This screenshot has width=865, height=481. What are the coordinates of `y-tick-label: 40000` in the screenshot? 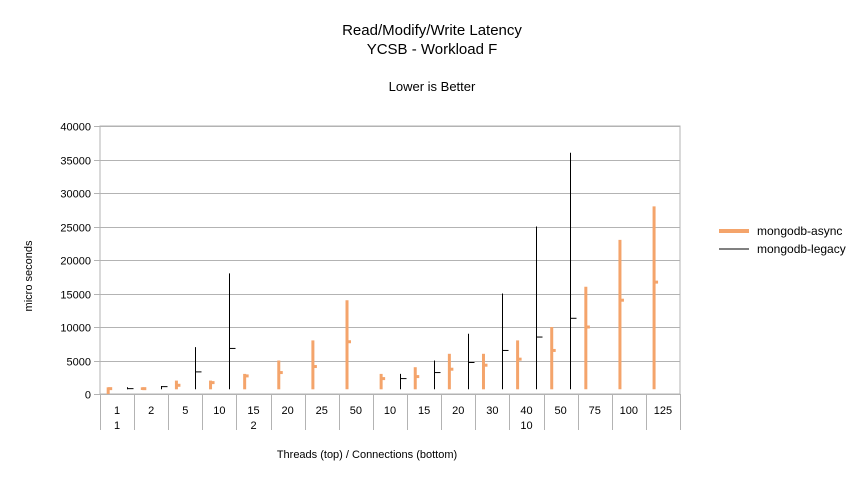 It's located at (75, 128).